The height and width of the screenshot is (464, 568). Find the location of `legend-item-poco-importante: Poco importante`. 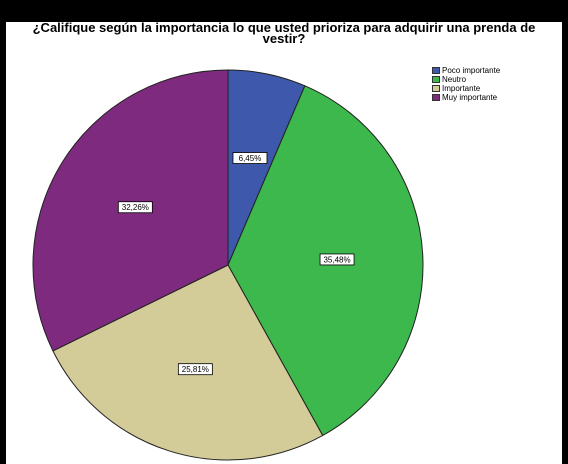

legend-item-poco-importante: Poco importante is located at coordinates (466, 70).